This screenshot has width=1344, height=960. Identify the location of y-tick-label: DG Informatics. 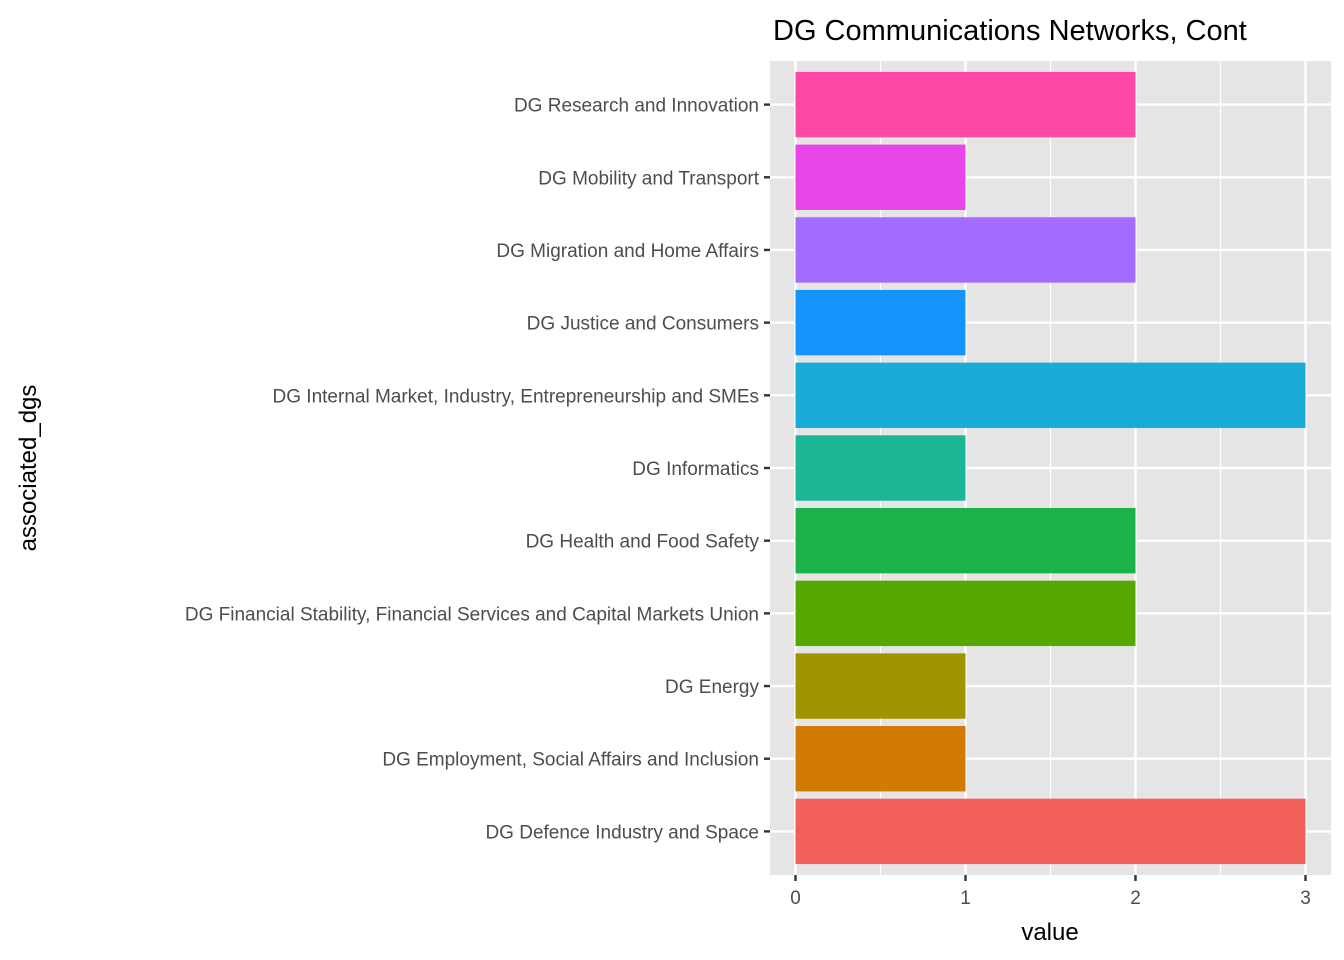
(695, 469).